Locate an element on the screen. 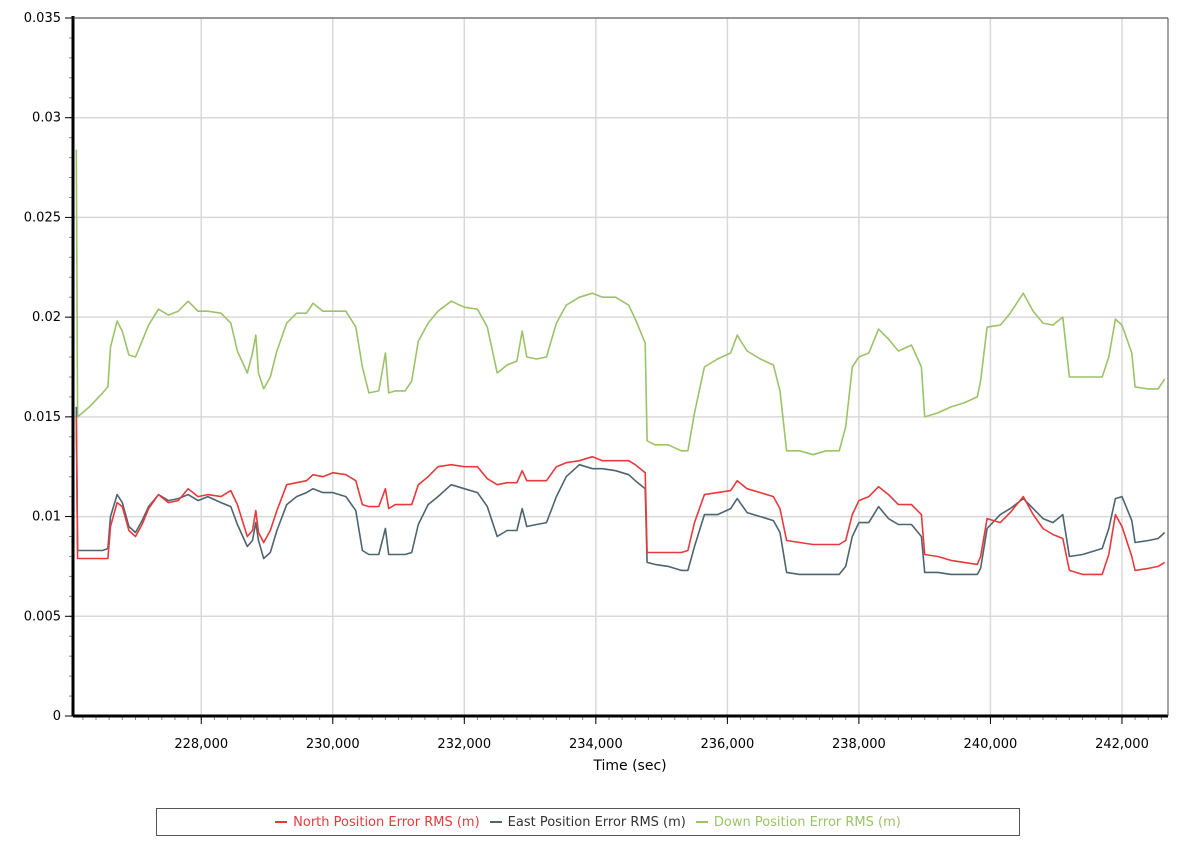 The width and height of the screenshot is (1177, 844). x-tick-label: 242,000 is located at coordinates (1122, 744).